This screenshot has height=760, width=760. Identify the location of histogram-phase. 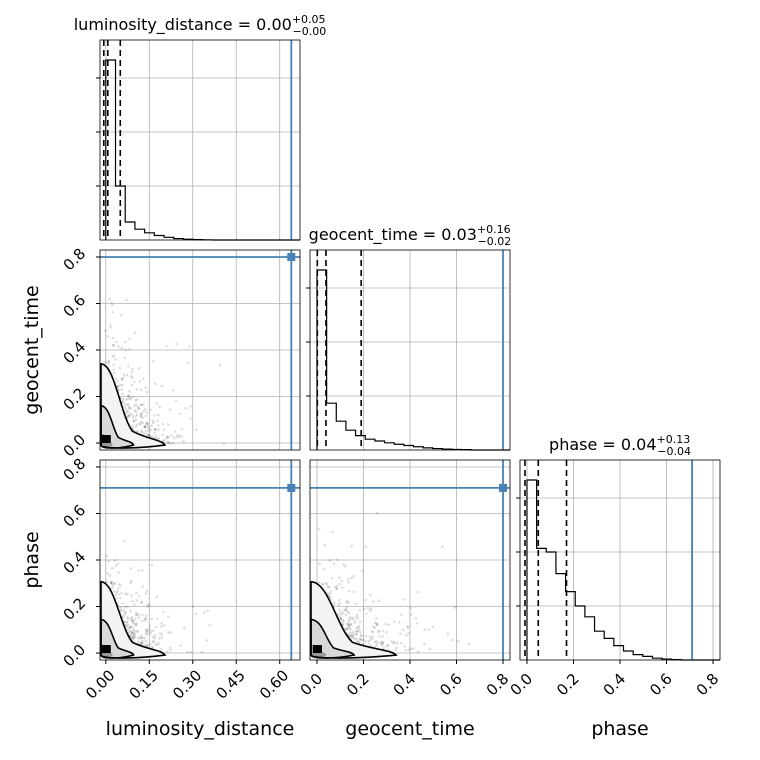
(623, 570).